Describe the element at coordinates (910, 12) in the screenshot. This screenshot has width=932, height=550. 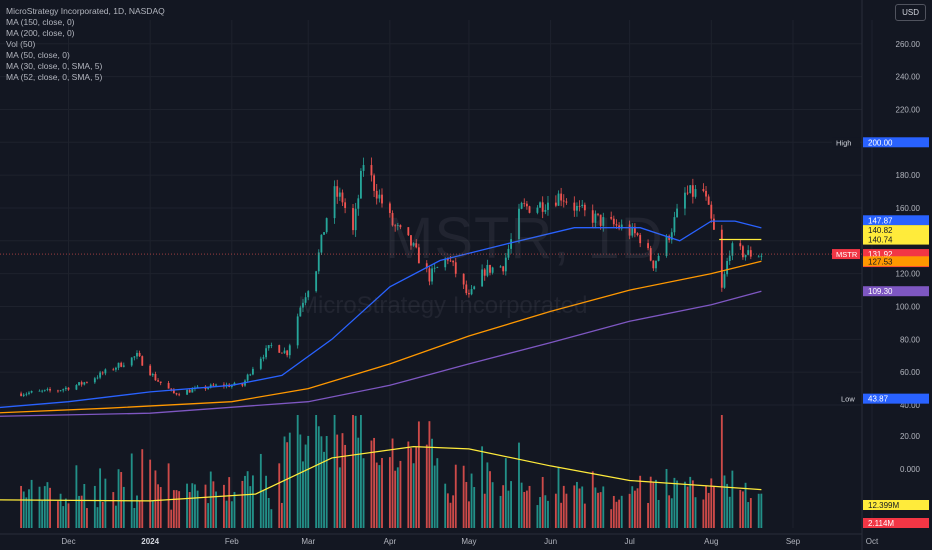
I see `currency-button: USD` at that location.